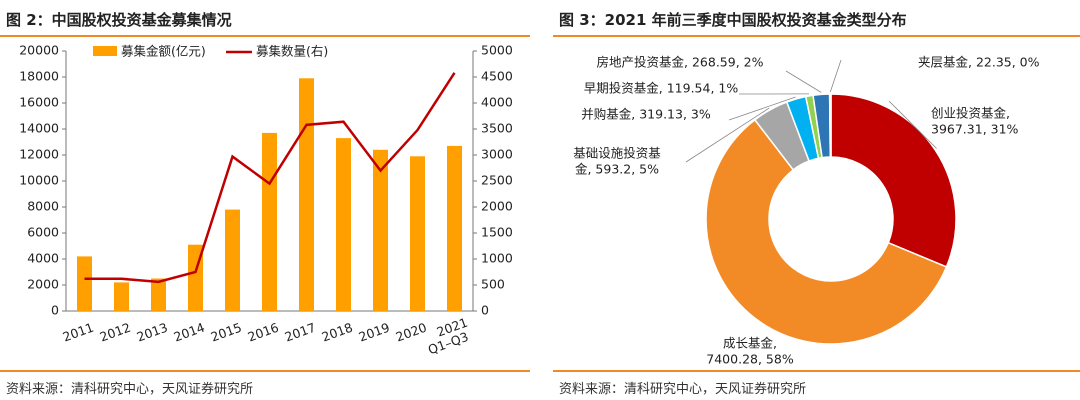 The image size is (1080, 400). What do you see at coordinates (727, 135) in the screenshot?
I see `leader-line-基础设施投资基金` at bounding box center [727, 135].